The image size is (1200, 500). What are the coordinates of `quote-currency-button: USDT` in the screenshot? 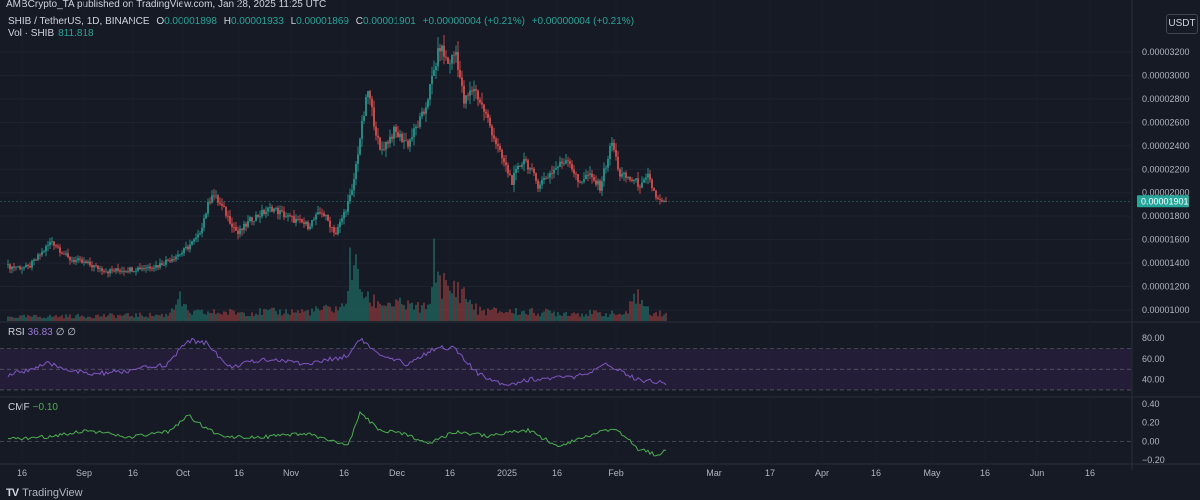 It's located at (1182, 24).